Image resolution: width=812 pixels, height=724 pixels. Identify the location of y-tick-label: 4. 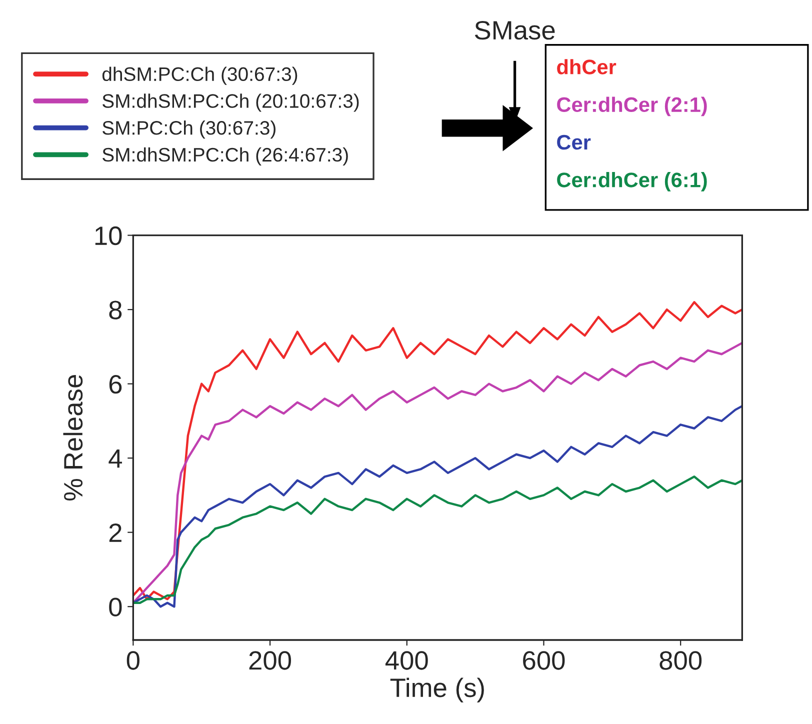
(115, 458).